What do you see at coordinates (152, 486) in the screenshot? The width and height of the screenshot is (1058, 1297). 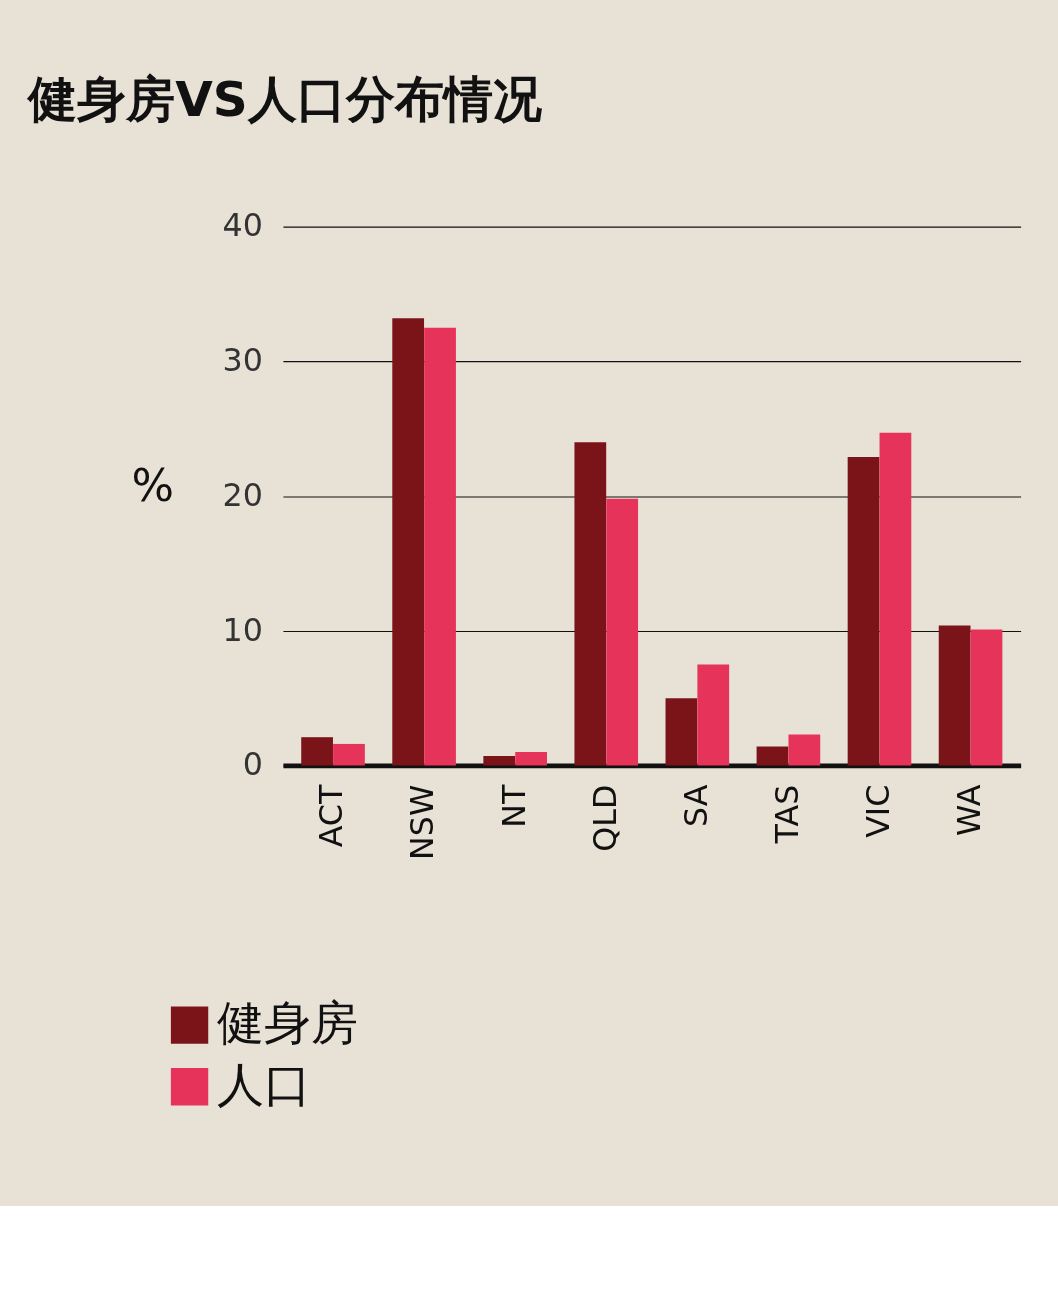 I see `y-axis-title: %` at bounding box center [152, 486].